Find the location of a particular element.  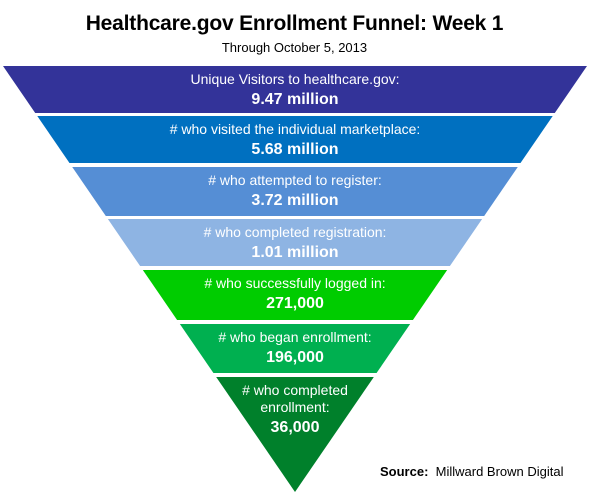

funnel-stage-4-label: # who completed registration: is located at coordinates (295, 232).